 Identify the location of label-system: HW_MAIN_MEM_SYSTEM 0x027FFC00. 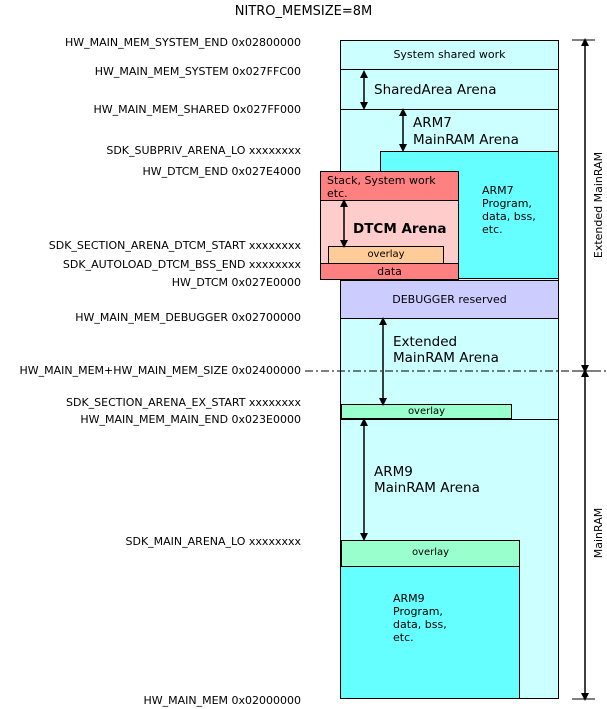
(197, 71).